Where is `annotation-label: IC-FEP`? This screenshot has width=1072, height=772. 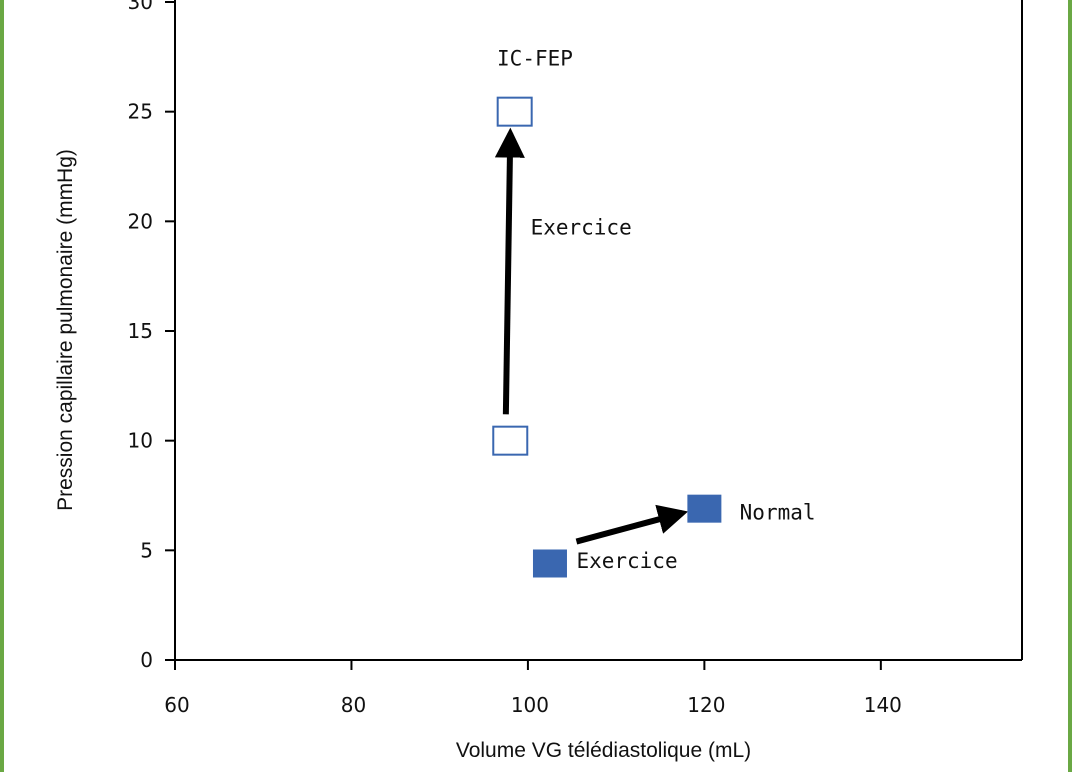 annotation-label: IC-FEP is located at coordinates (535, 59).